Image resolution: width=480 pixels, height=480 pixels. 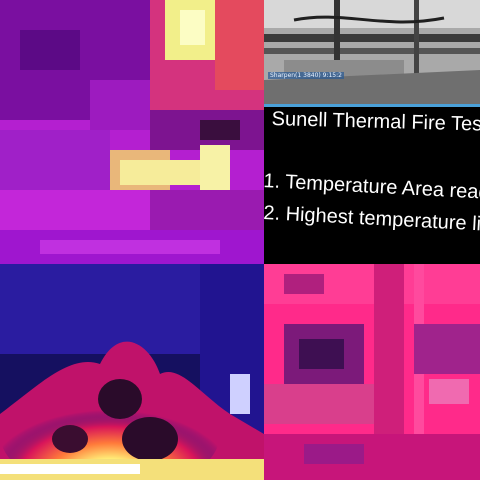 I want to click on camera-overlay-label: Sharpen(1 3840) 9:15:2, so click(x=306, y=75).